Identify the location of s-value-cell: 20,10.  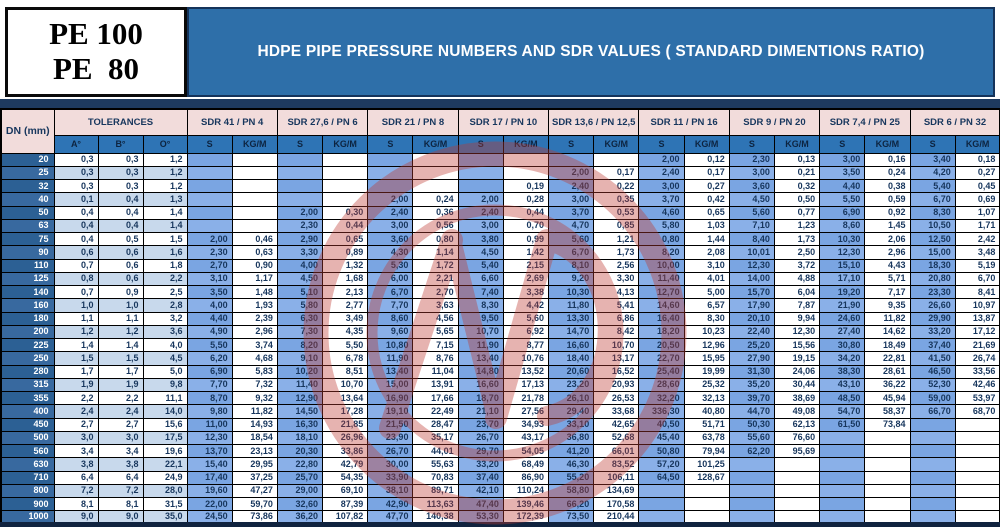
(751, 318).